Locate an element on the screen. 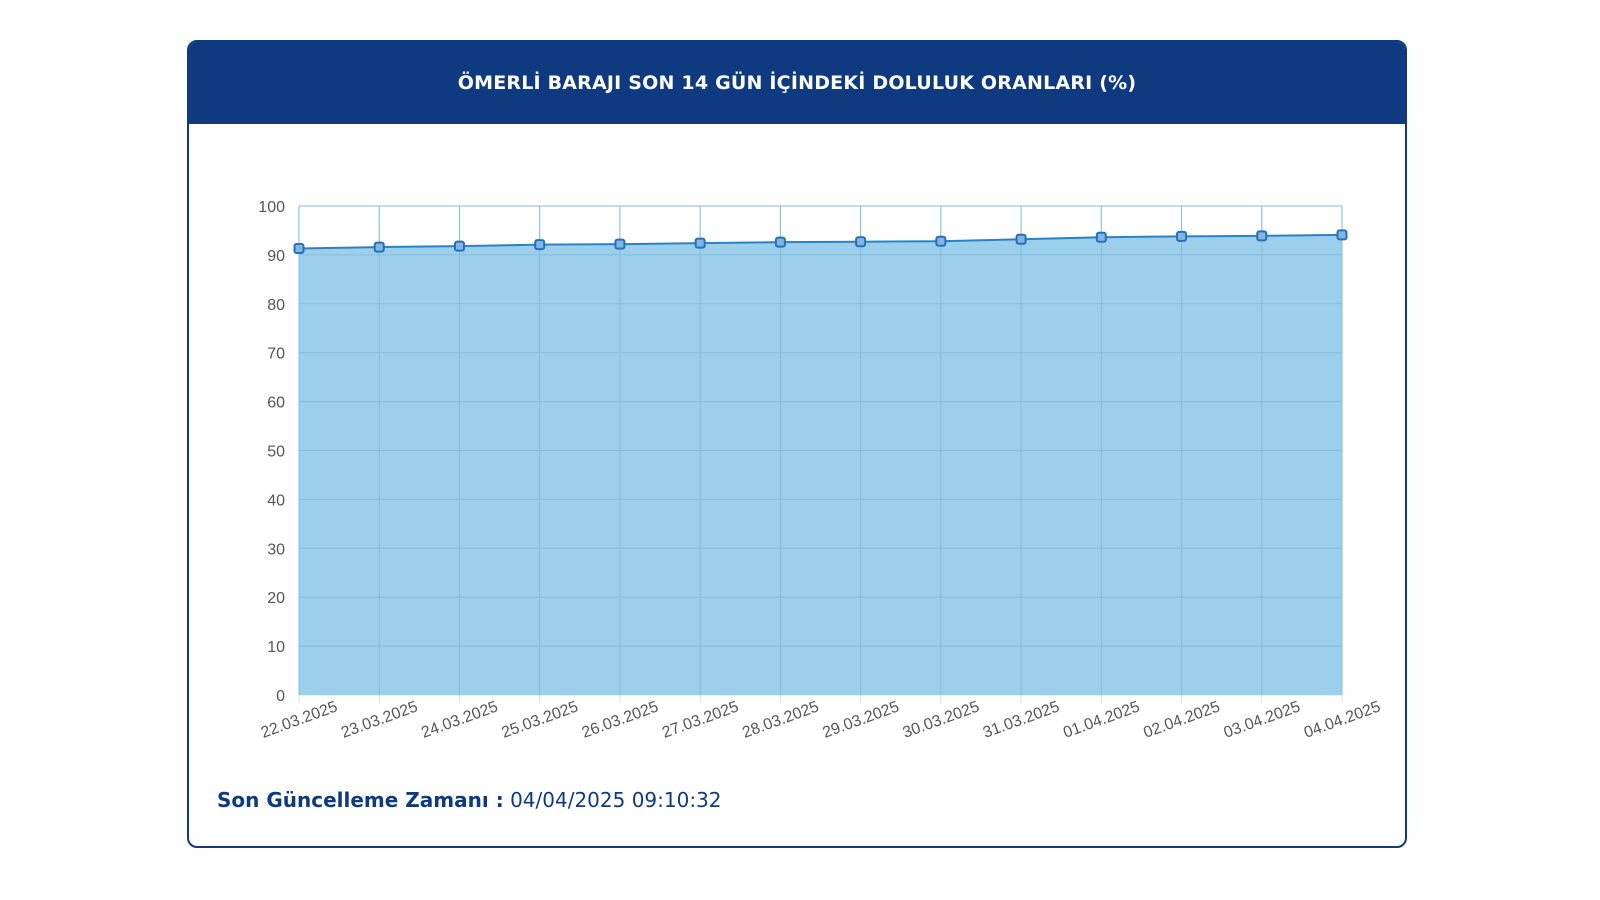 This screenshot has height=900, width=1600. data-markers is located at coordinates (820, 242).